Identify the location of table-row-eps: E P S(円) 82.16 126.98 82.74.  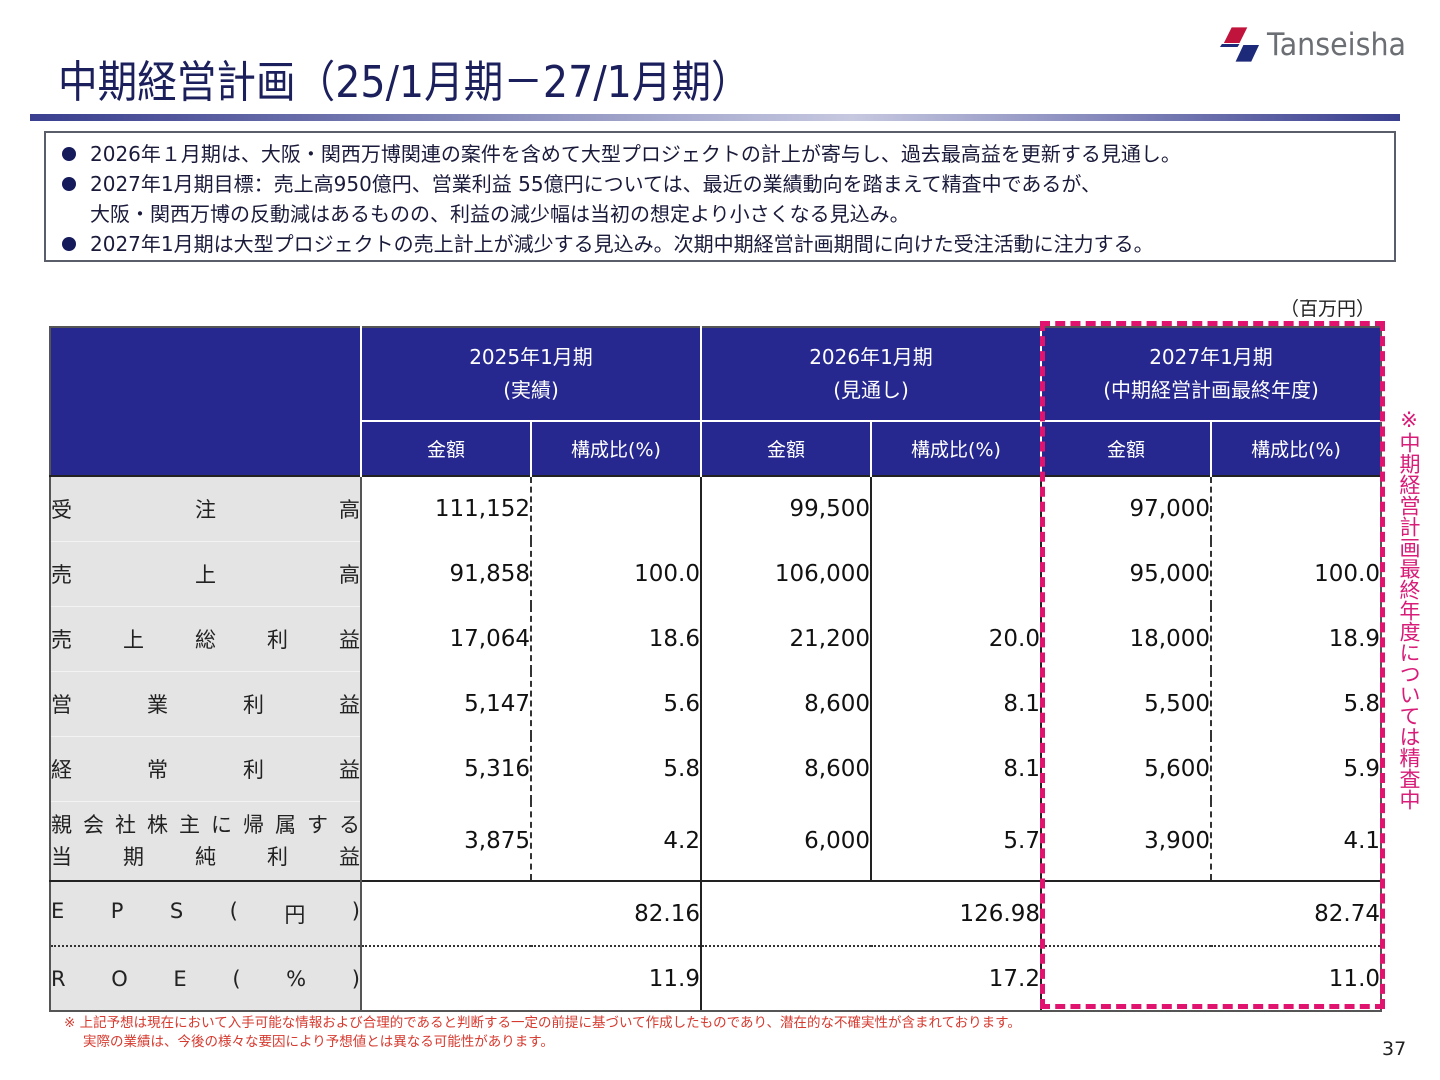
(716, 913).